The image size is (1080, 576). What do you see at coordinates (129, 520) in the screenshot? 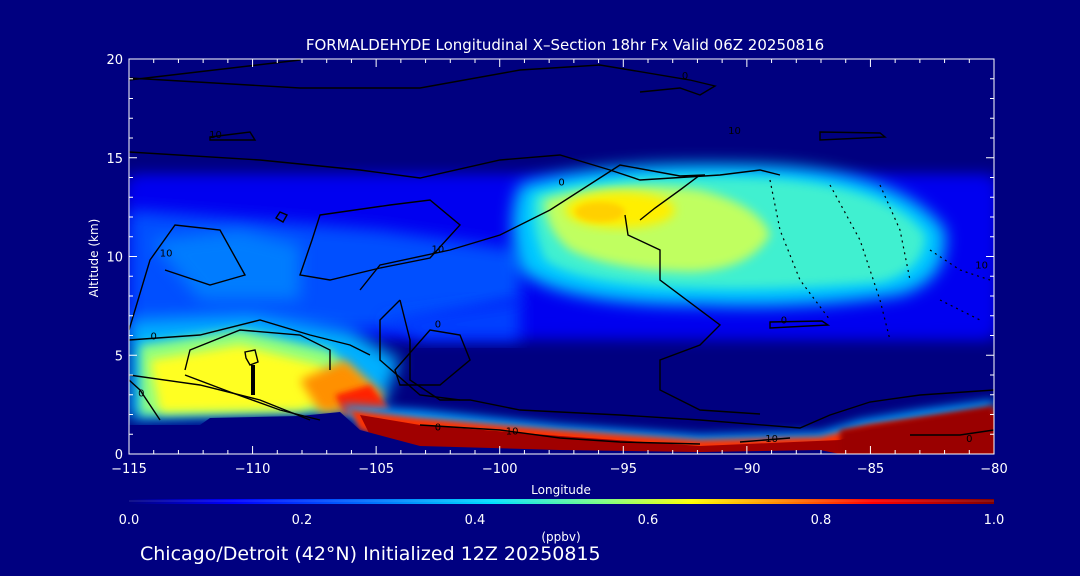
I see `colorbar-tick-label: 0.0` at bounding box center [129, 520].